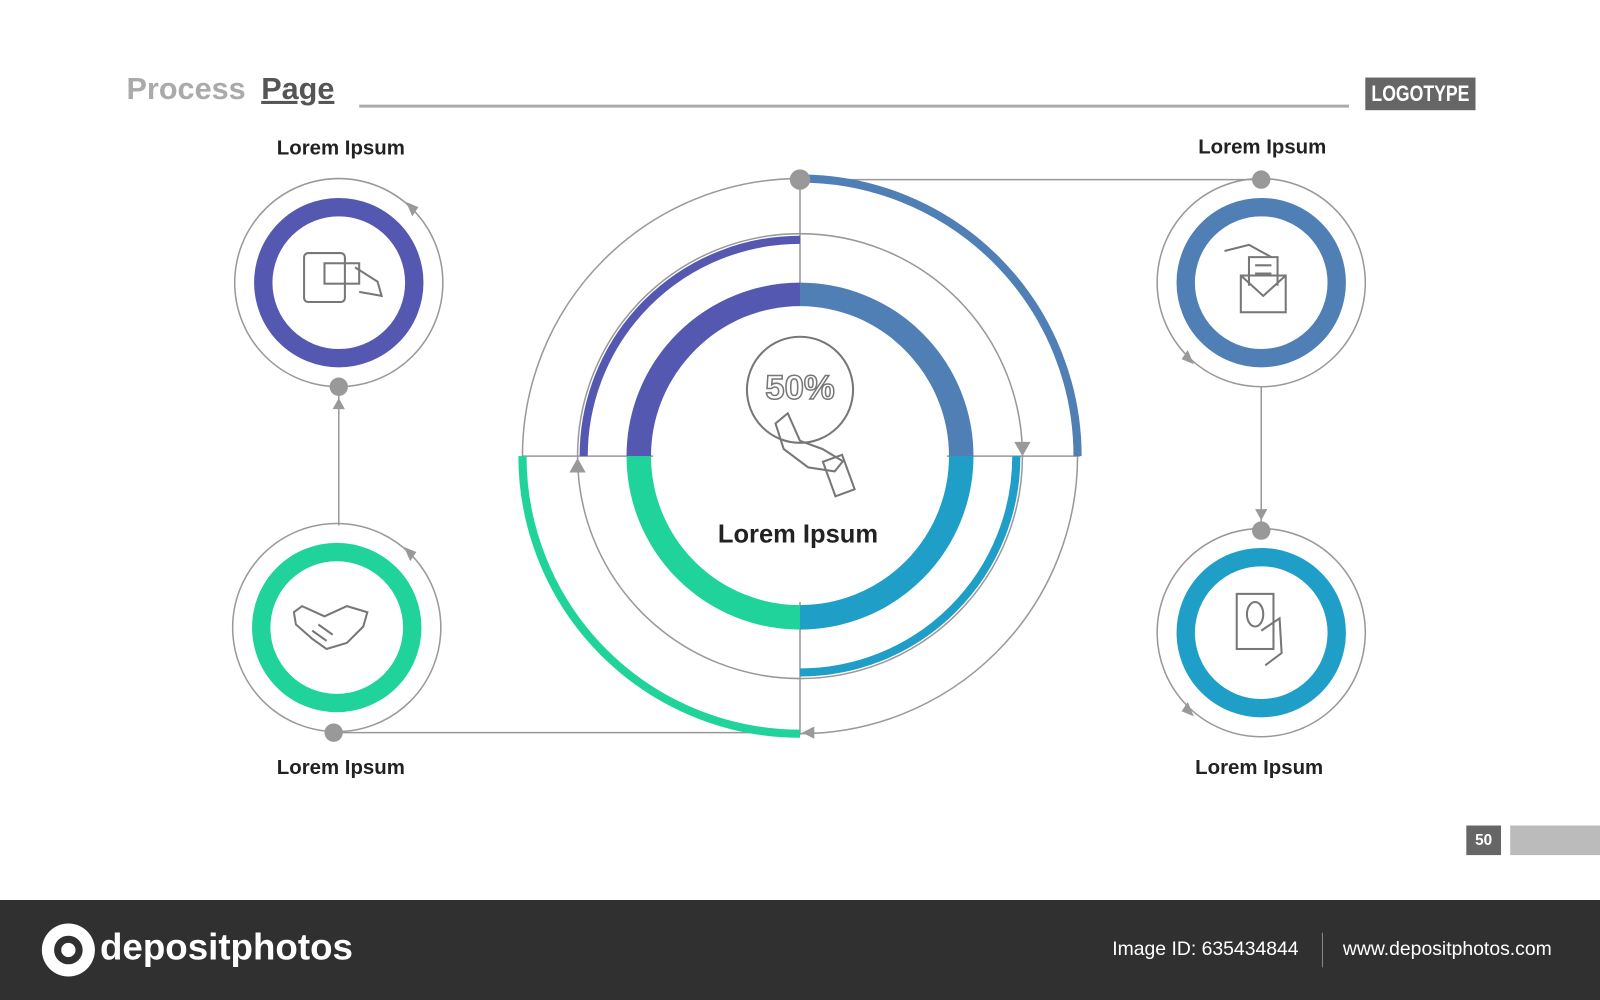 The width and height of the screenshot is (1600, 1000). Describe the element at coordinates (1555, 840) in the screenshot. I see `page-bar` at that location.